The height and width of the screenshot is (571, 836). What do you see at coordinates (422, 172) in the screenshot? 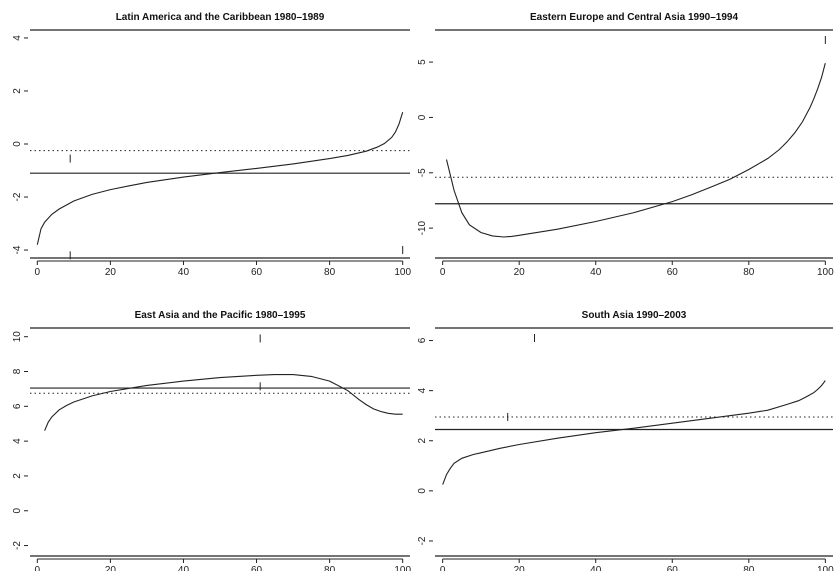
I see `y-tick-label: -5` at bounding box center [422, 172].